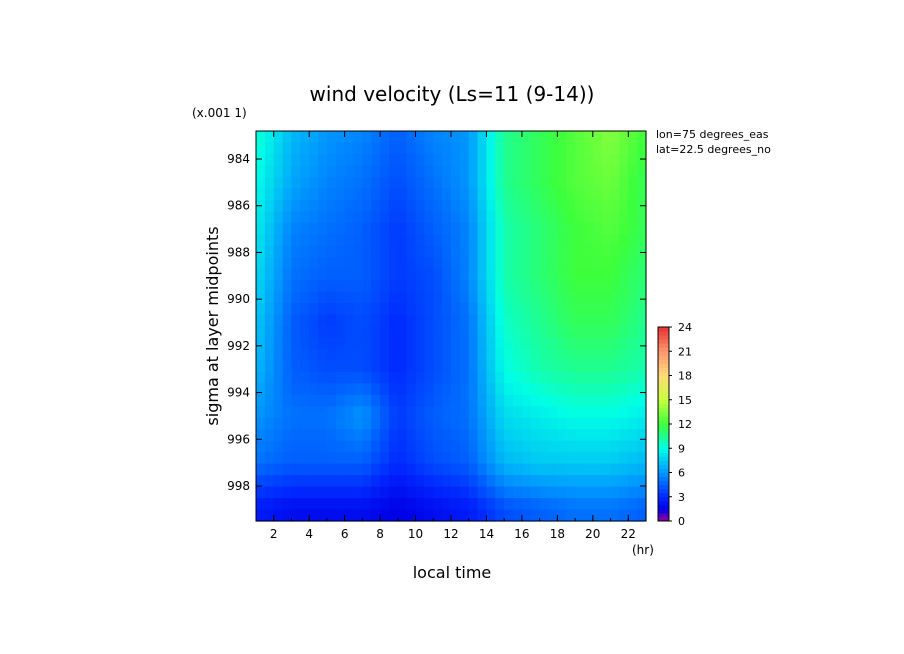 Image resolution: width=904 pixels, height=654 pixels. What do you see at coordinates (219, 113) in the screenshot?
I see `scale-note: (x.001 1)` at bounding box center [219, 113].